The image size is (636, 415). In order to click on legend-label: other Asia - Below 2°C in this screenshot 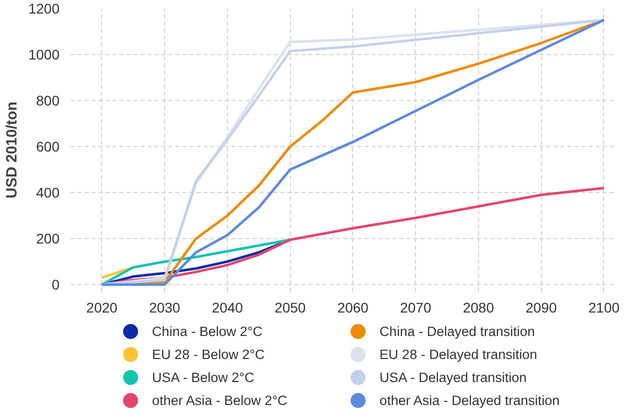, I will do `click(220, 400)`.